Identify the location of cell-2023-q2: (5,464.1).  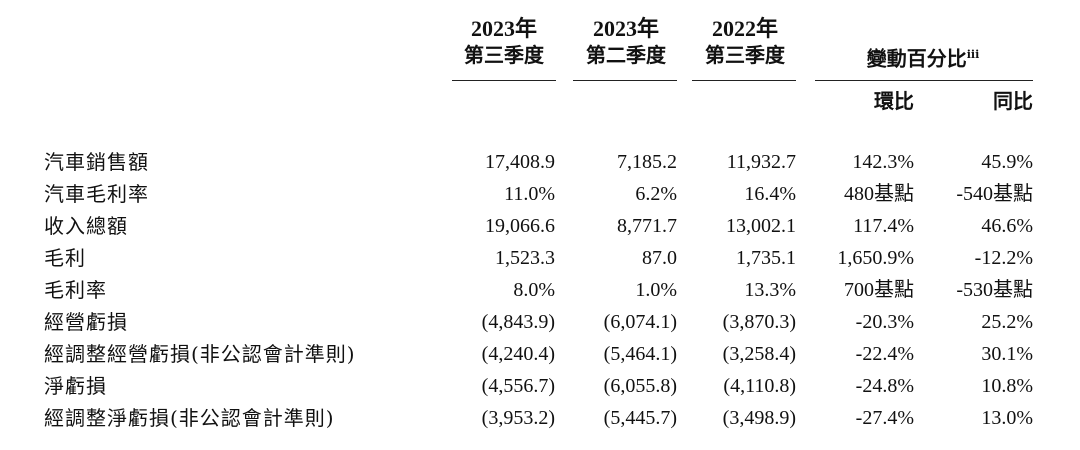
(640, 354).